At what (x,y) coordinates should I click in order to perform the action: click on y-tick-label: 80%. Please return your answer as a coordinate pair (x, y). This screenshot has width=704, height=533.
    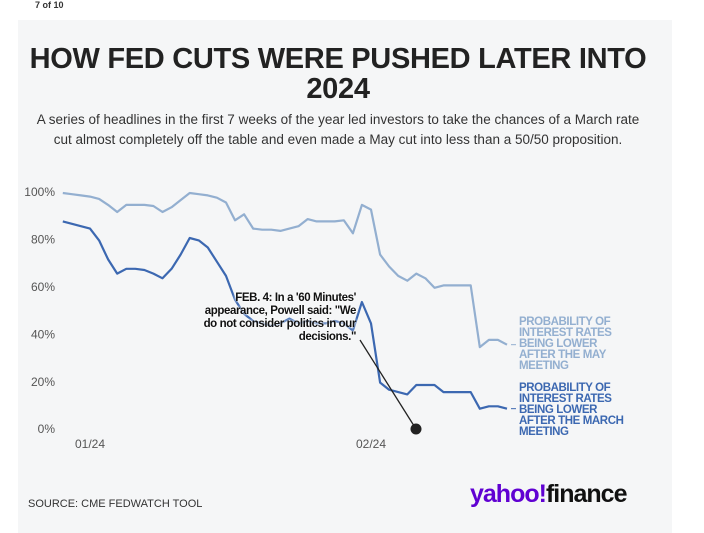
    Looking at the image, I should click on (43, 240).